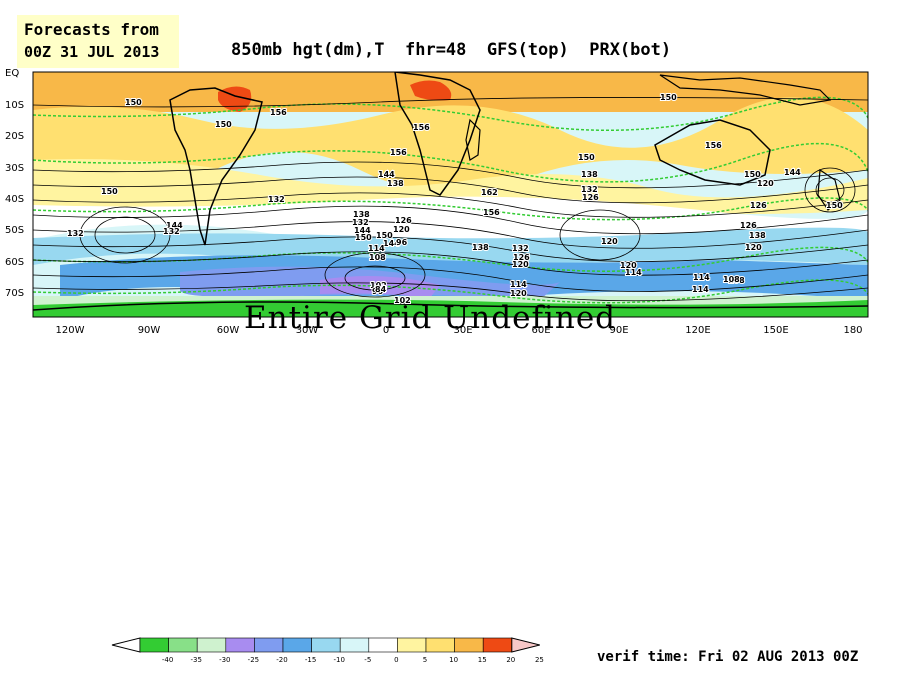 The image size is (900, 700). Describe the element at coordinates (431, 90) in the screenshot. I see `hotspot-africa` at that location.